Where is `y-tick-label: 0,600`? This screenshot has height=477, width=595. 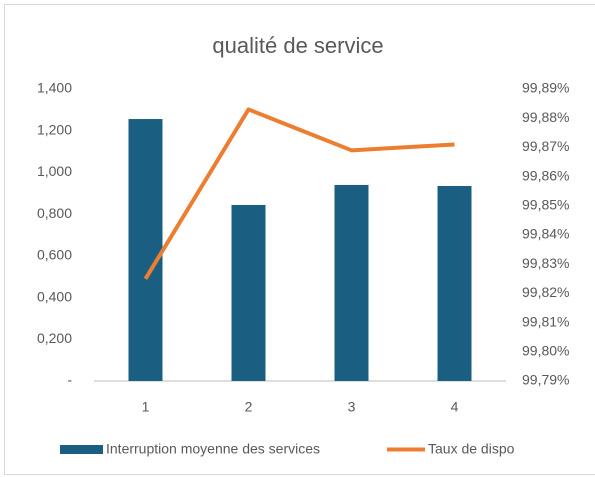 y-tick-label: 0,600 is located at coordinates (54, 255).